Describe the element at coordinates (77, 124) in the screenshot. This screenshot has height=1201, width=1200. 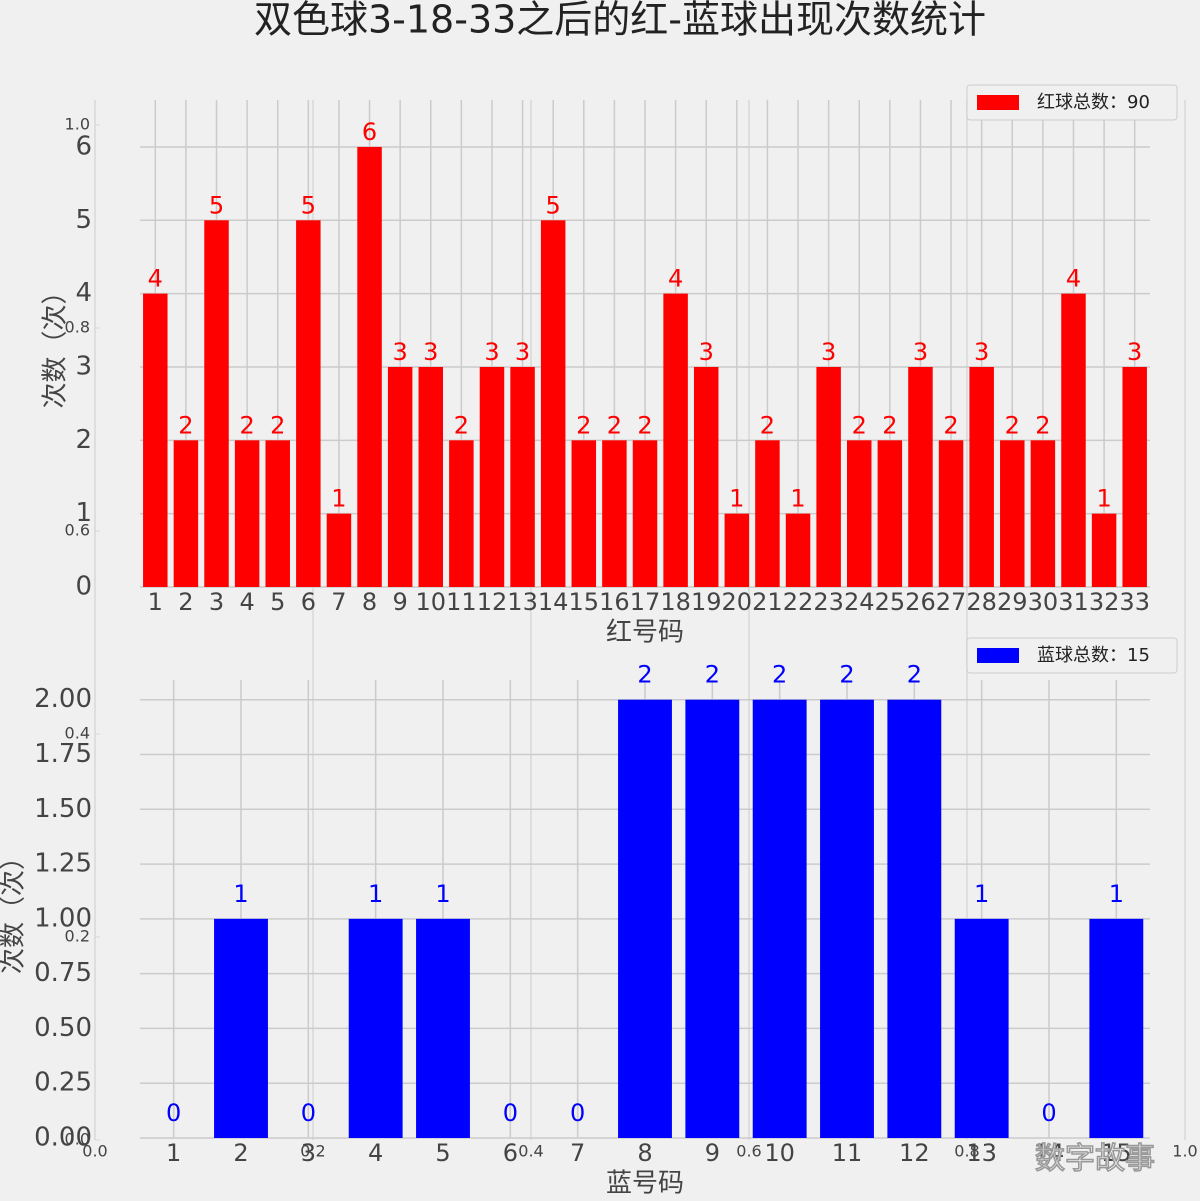
I see `ghost-y-tick-label: 1.0` at that location.